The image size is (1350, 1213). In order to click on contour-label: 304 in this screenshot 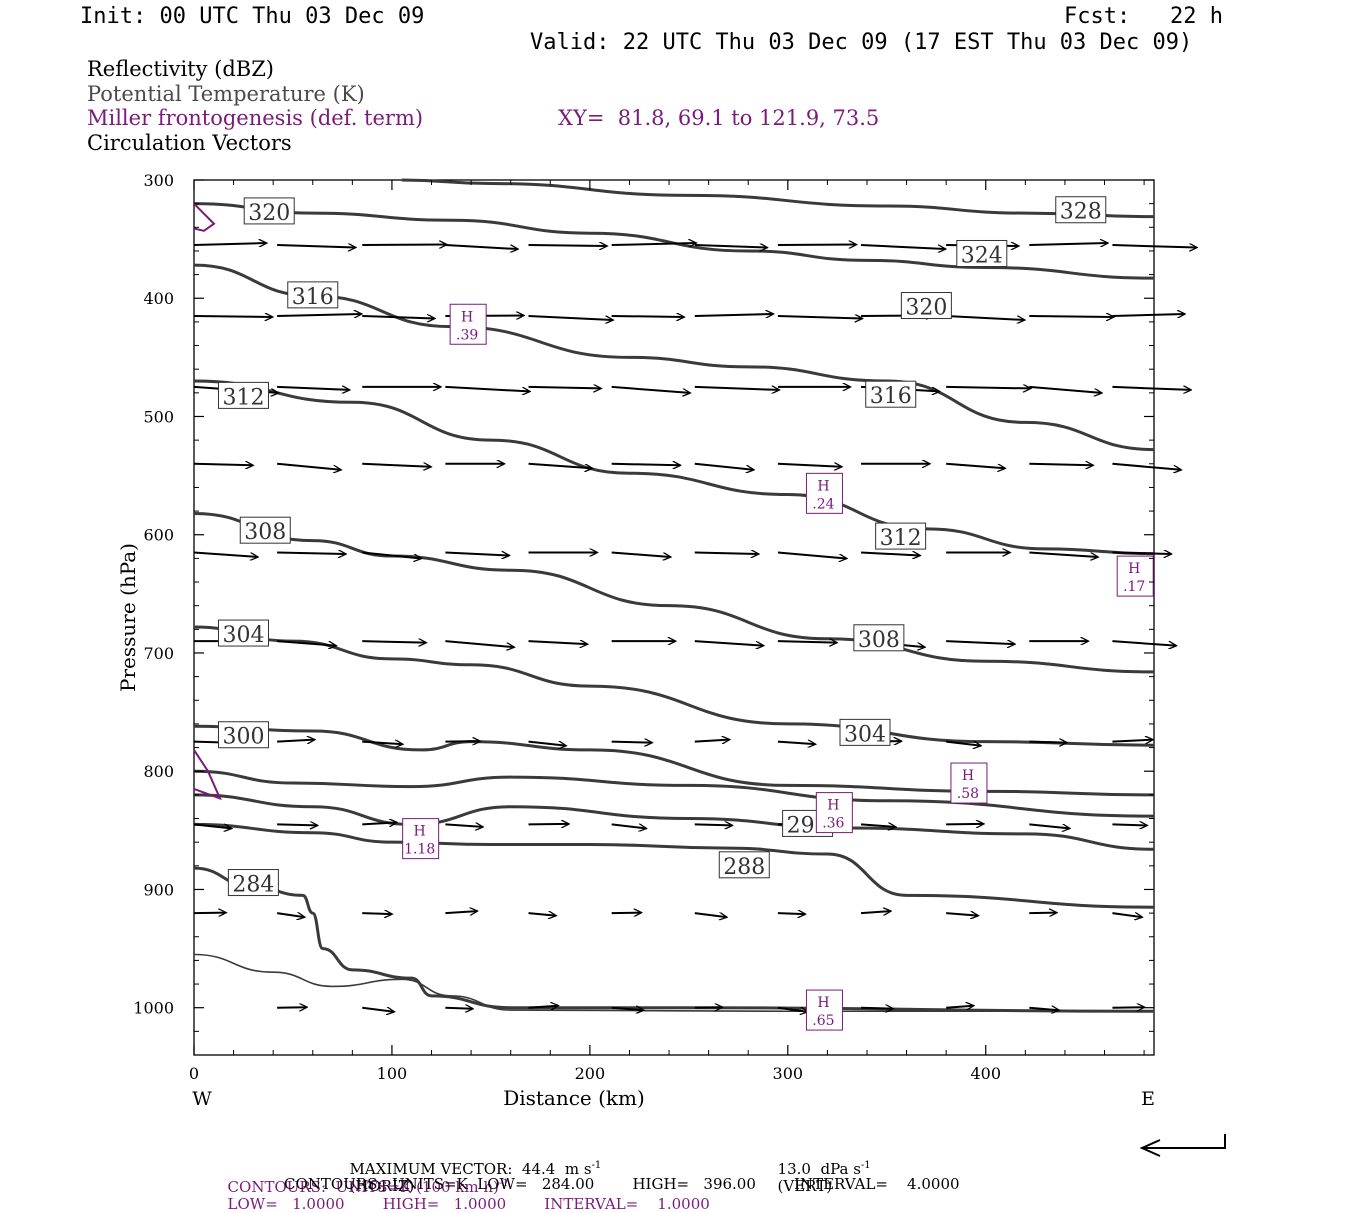, I will do `click(243, 635)`.